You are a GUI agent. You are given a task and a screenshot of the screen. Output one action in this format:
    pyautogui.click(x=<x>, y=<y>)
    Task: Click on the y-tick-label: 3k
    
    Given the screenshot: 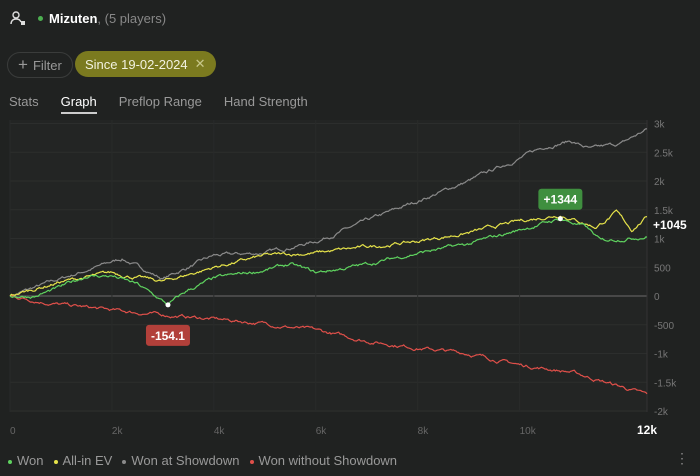 What is the action you would take?
    pyautogui.click(x=660, y=125)
    